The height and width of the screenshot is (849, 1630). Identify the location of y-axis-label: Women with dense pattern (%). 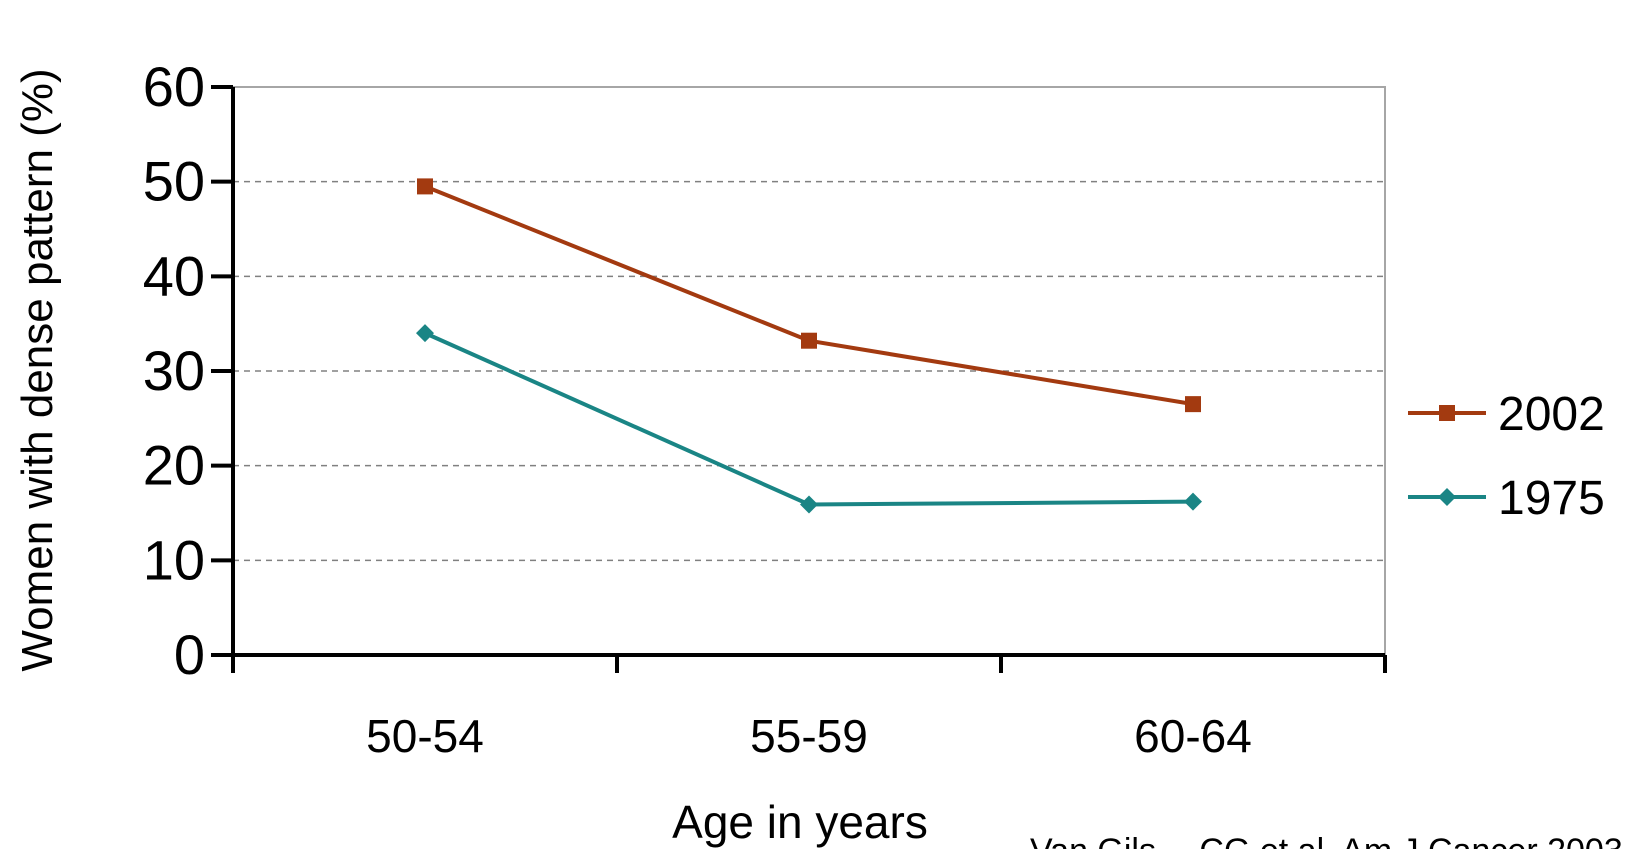
(37, 369).